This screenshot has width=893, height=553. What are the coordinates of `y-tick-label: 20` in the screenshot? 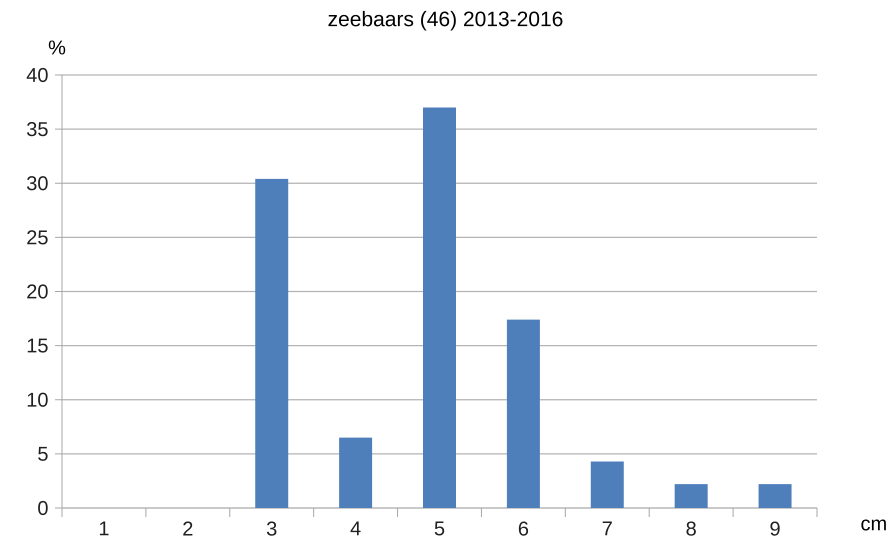 It's located at (37, 291).